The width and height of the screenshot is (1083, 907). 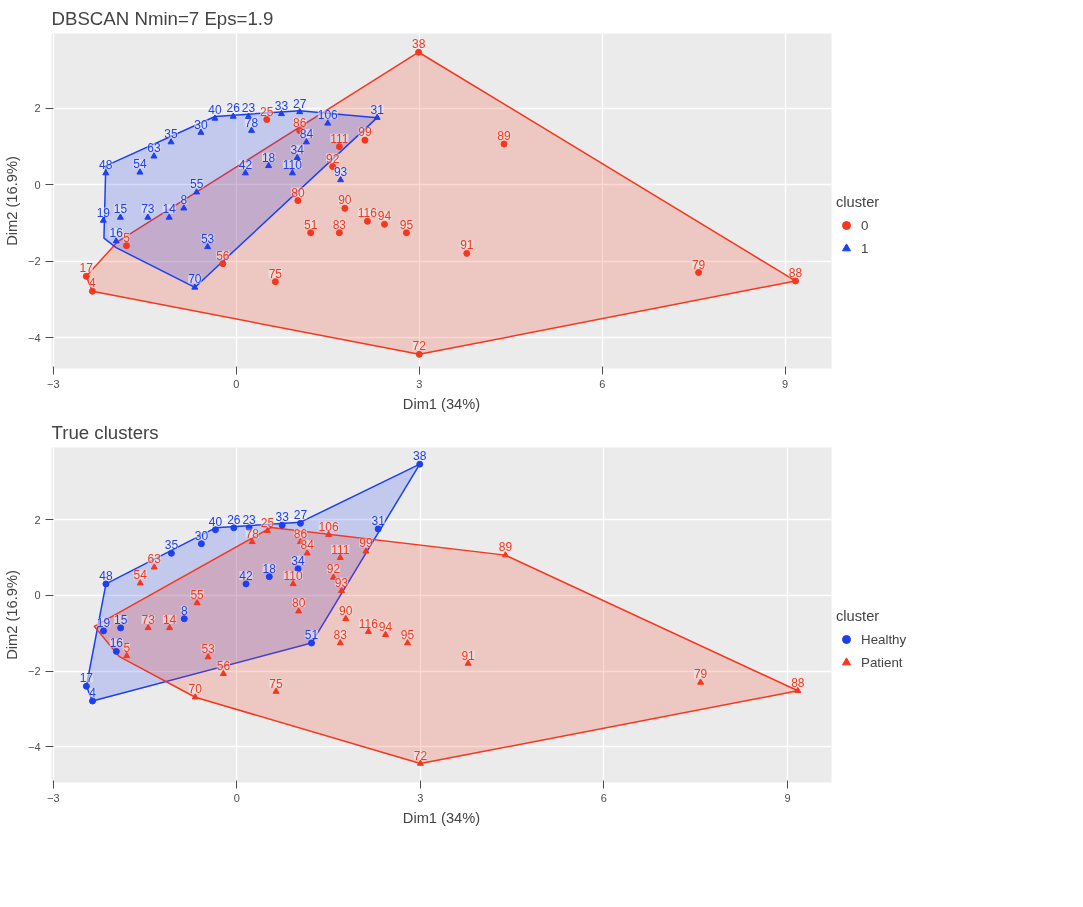 I want to click on annotation: 86, so click(x=300, y=122).